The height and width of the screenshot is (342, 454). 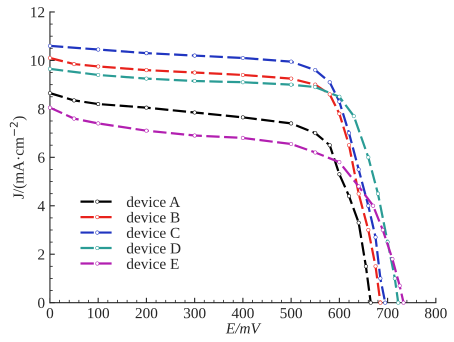 I want to click on y-tick-label: 10, so click(x=37, y=61).